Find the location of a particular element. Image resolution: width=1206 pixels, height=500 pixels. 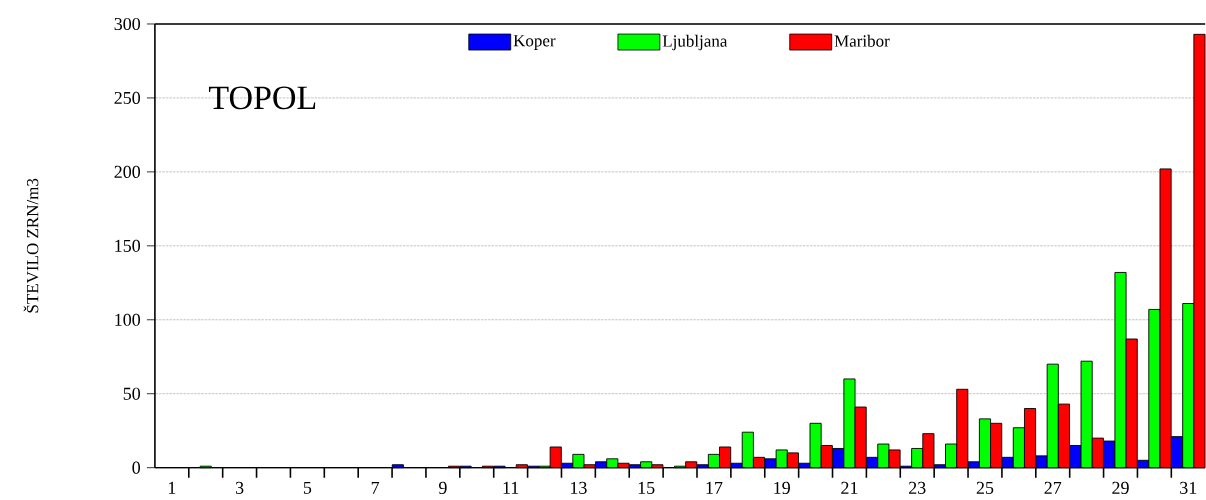

y-axis-title: ŠTEVILO ZRN/m3 is located at coordinates (31, 245).